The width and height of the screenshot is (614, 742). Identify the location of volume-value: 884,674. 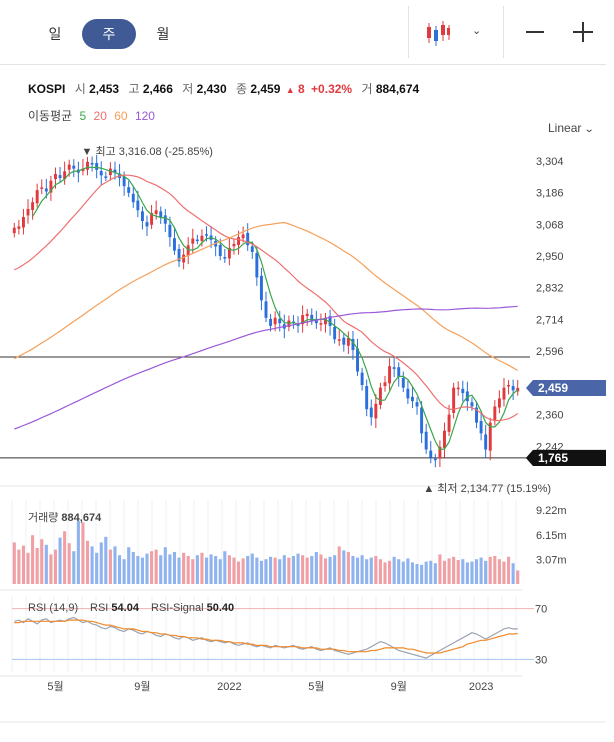
(397, 89).